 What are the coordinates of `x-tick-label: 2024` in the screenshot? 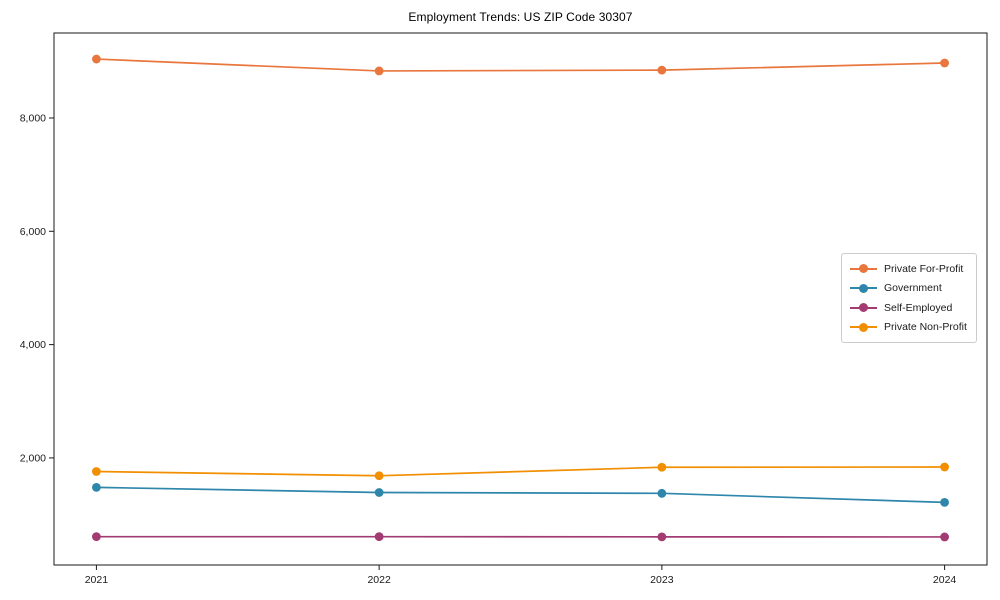 It's located at (945, 580).